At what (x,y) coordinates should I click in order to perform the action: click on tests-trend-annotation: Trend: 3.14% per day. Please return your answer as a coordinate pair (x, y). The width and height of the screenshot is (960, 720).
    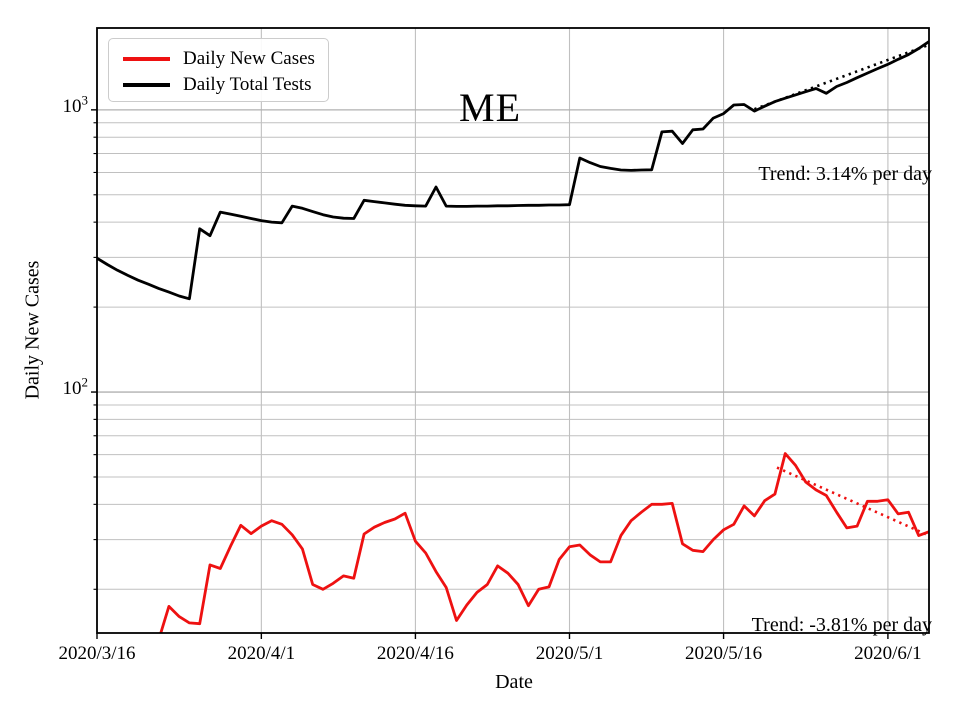
    Looking at the image, I should click on (845, 174).